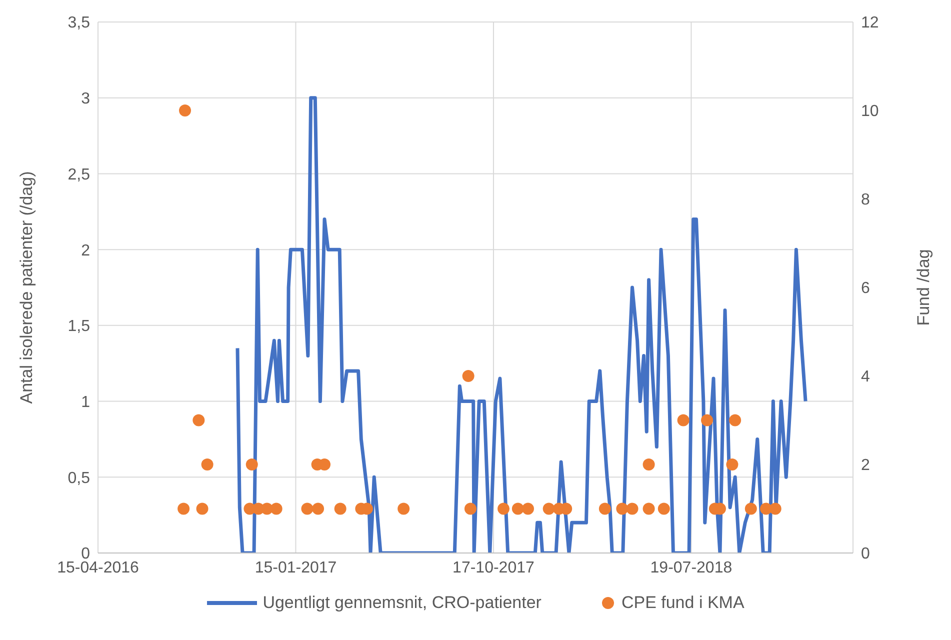  What do you see at coordinates (924, 287) in the screenshot?
I see `y2-axis-title: Fund /dag` at bounding box center [924, 287].